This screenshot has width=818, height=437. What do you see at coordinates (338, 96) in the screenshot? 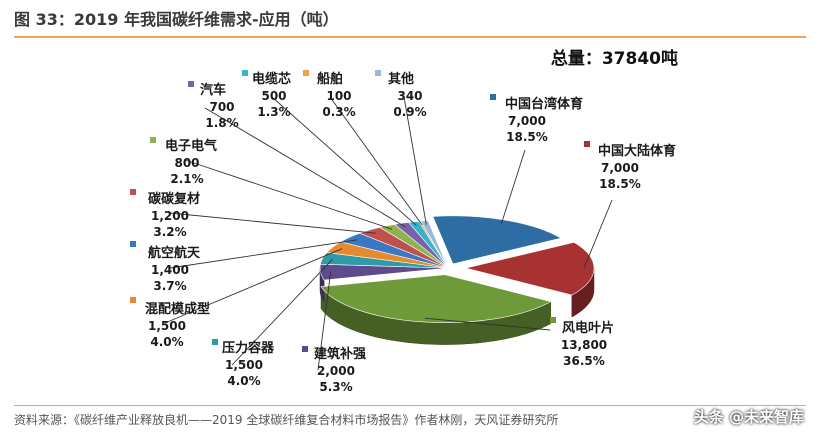
I see `slice-value: 100` at bounding box center [338, 96].